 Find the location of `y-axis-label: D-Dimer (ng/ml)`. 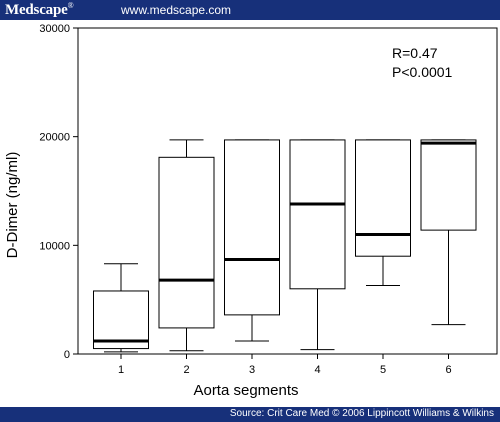

y-axis-label: D-Dimer (ng/ml) is located at coordinates (12, 205).